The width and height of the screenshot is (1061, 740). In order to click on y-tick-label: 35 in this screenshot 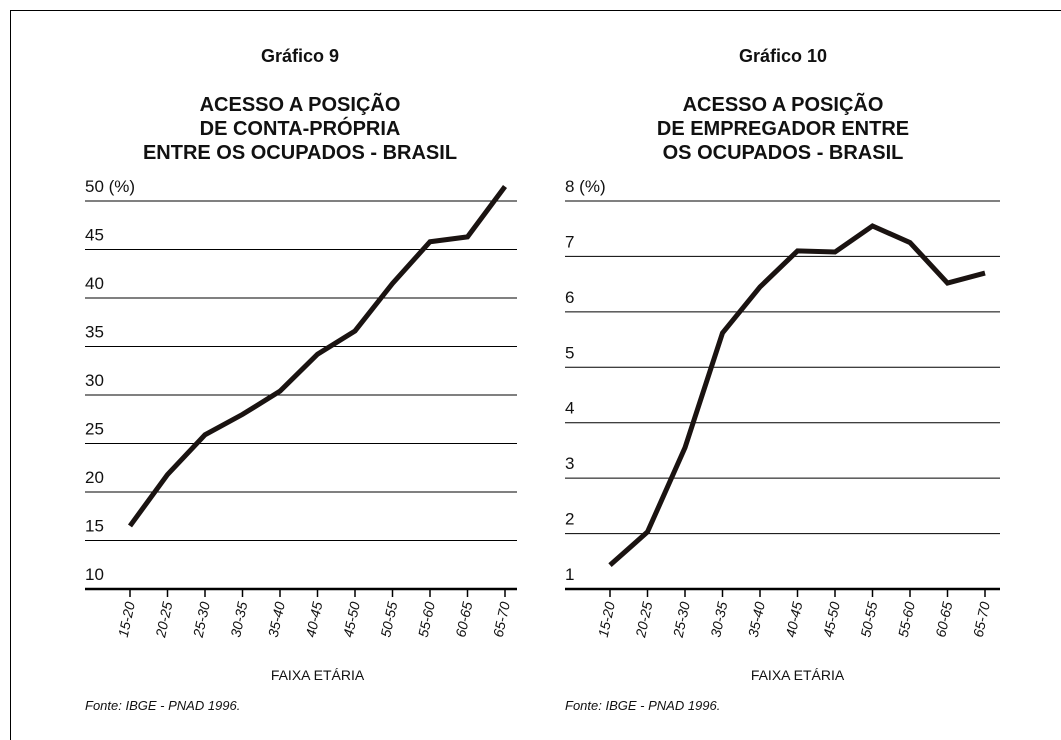, I will do `click(94, 332)`.